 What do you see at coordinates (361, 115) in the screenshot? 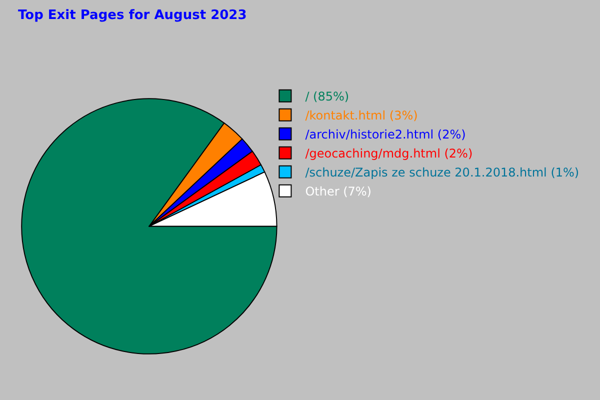
I see `legend-label: /kontakt.html (3%)` at bounding box center [361, 115].